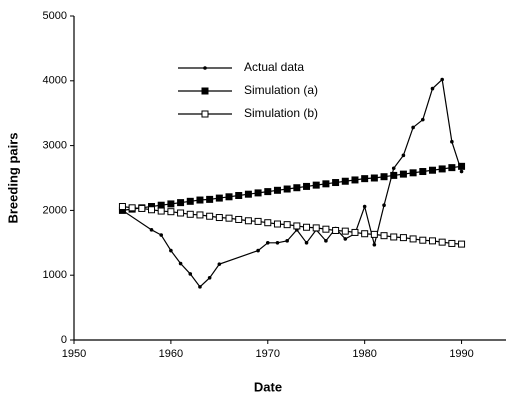 The width and height of the screenshot is (508, 400). Describe the element at coordinates (461, 354) in the screenshot. I see `x-tick-label: 1990` at that location.